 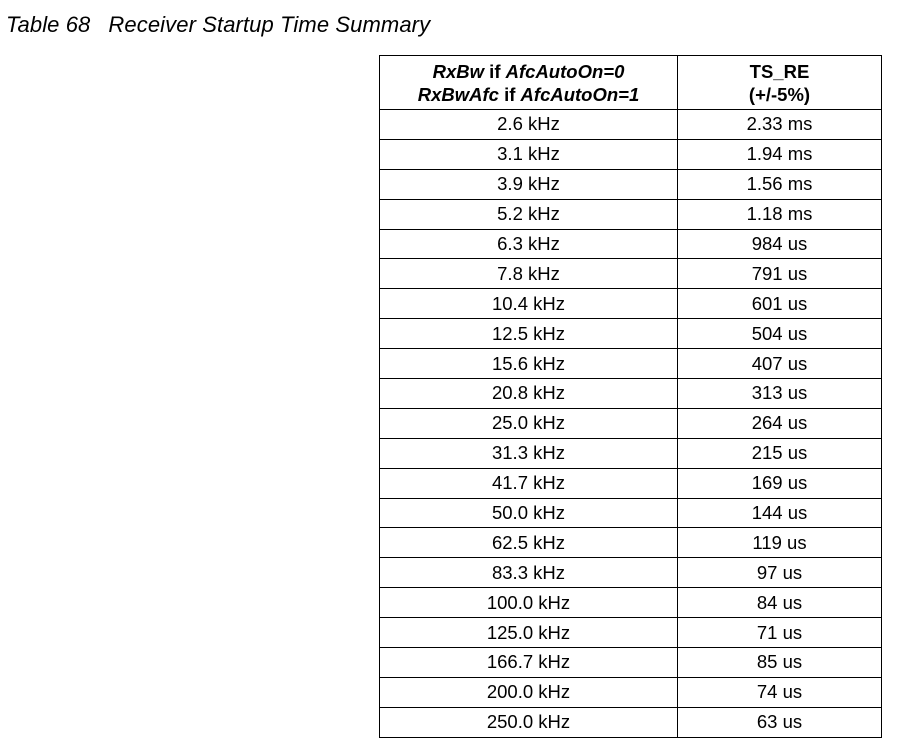 I want to click on cell-ts-re: 984 us, so click(x=779, y=244).